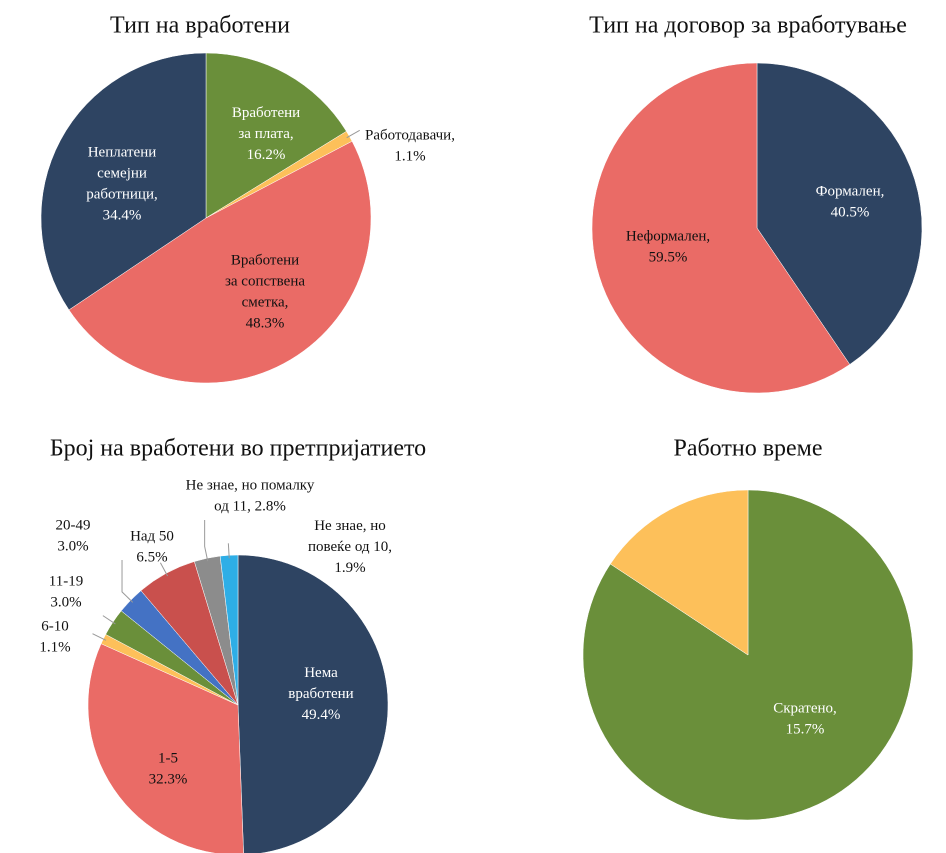  I want to click on data-label: 1-5 32.3%, so click(168, 769).